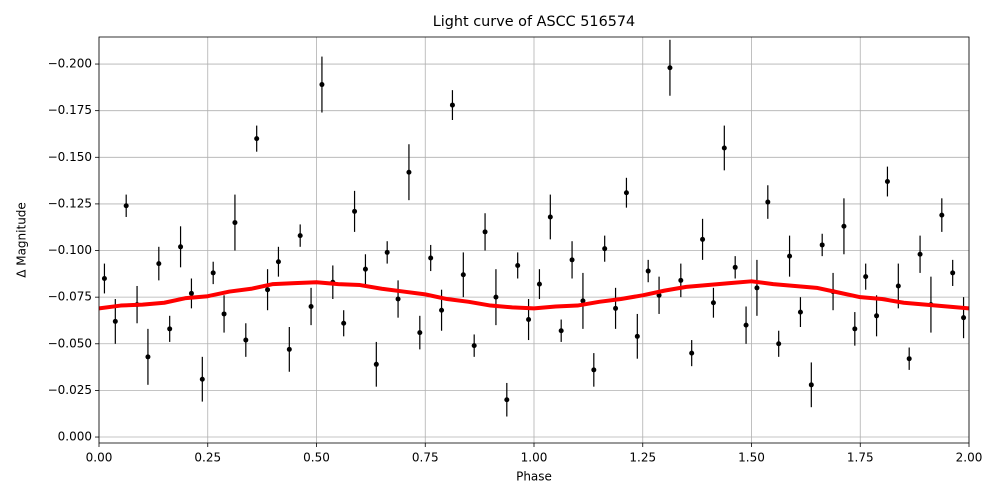 The height and width of the screenshot is (500, 1000). Describe the element at coordinates (75, 437) in the screenshot. I see `y-tick-label: 0.000` at that location.